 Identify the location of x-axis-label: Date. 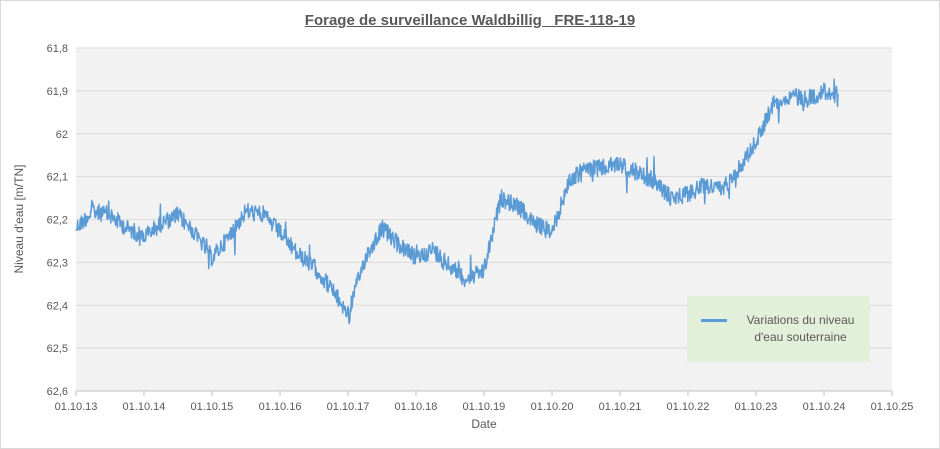
(484, 424).